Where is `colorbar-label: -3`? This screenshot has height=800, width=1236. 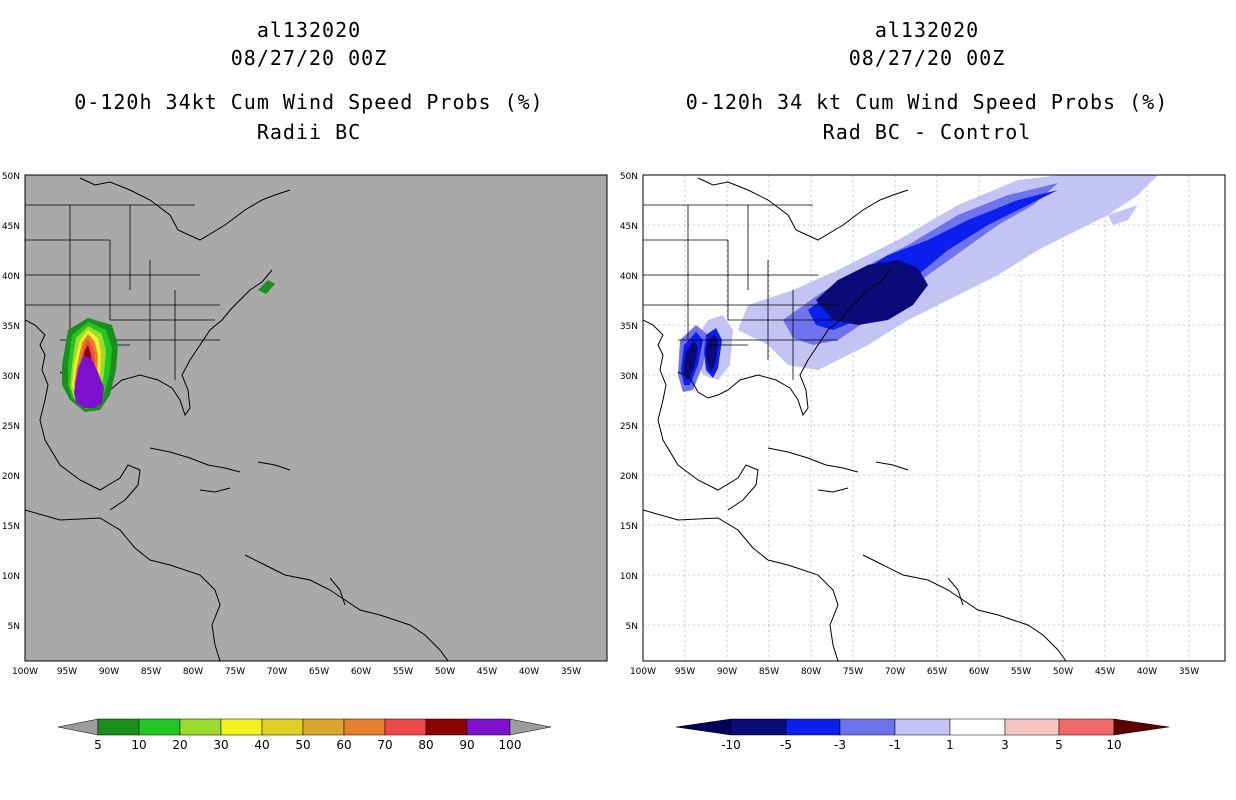
colorbar-label: -3 is located at coordinates (840, 745).